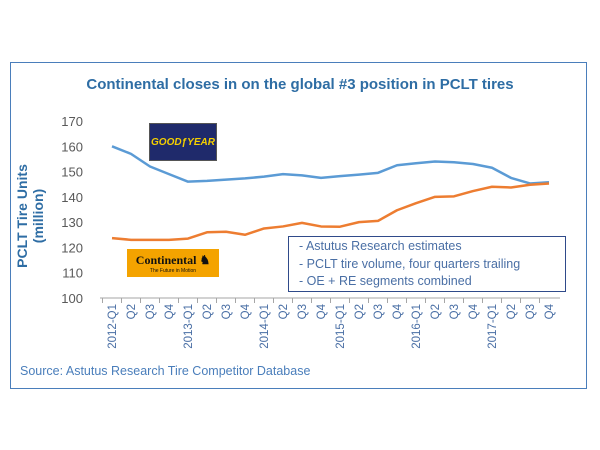 This screenshot has height=450, width=600. Describe the element at coordinates (72, 273) in the screenshot. I see `y-tick-label: 110` at that location.